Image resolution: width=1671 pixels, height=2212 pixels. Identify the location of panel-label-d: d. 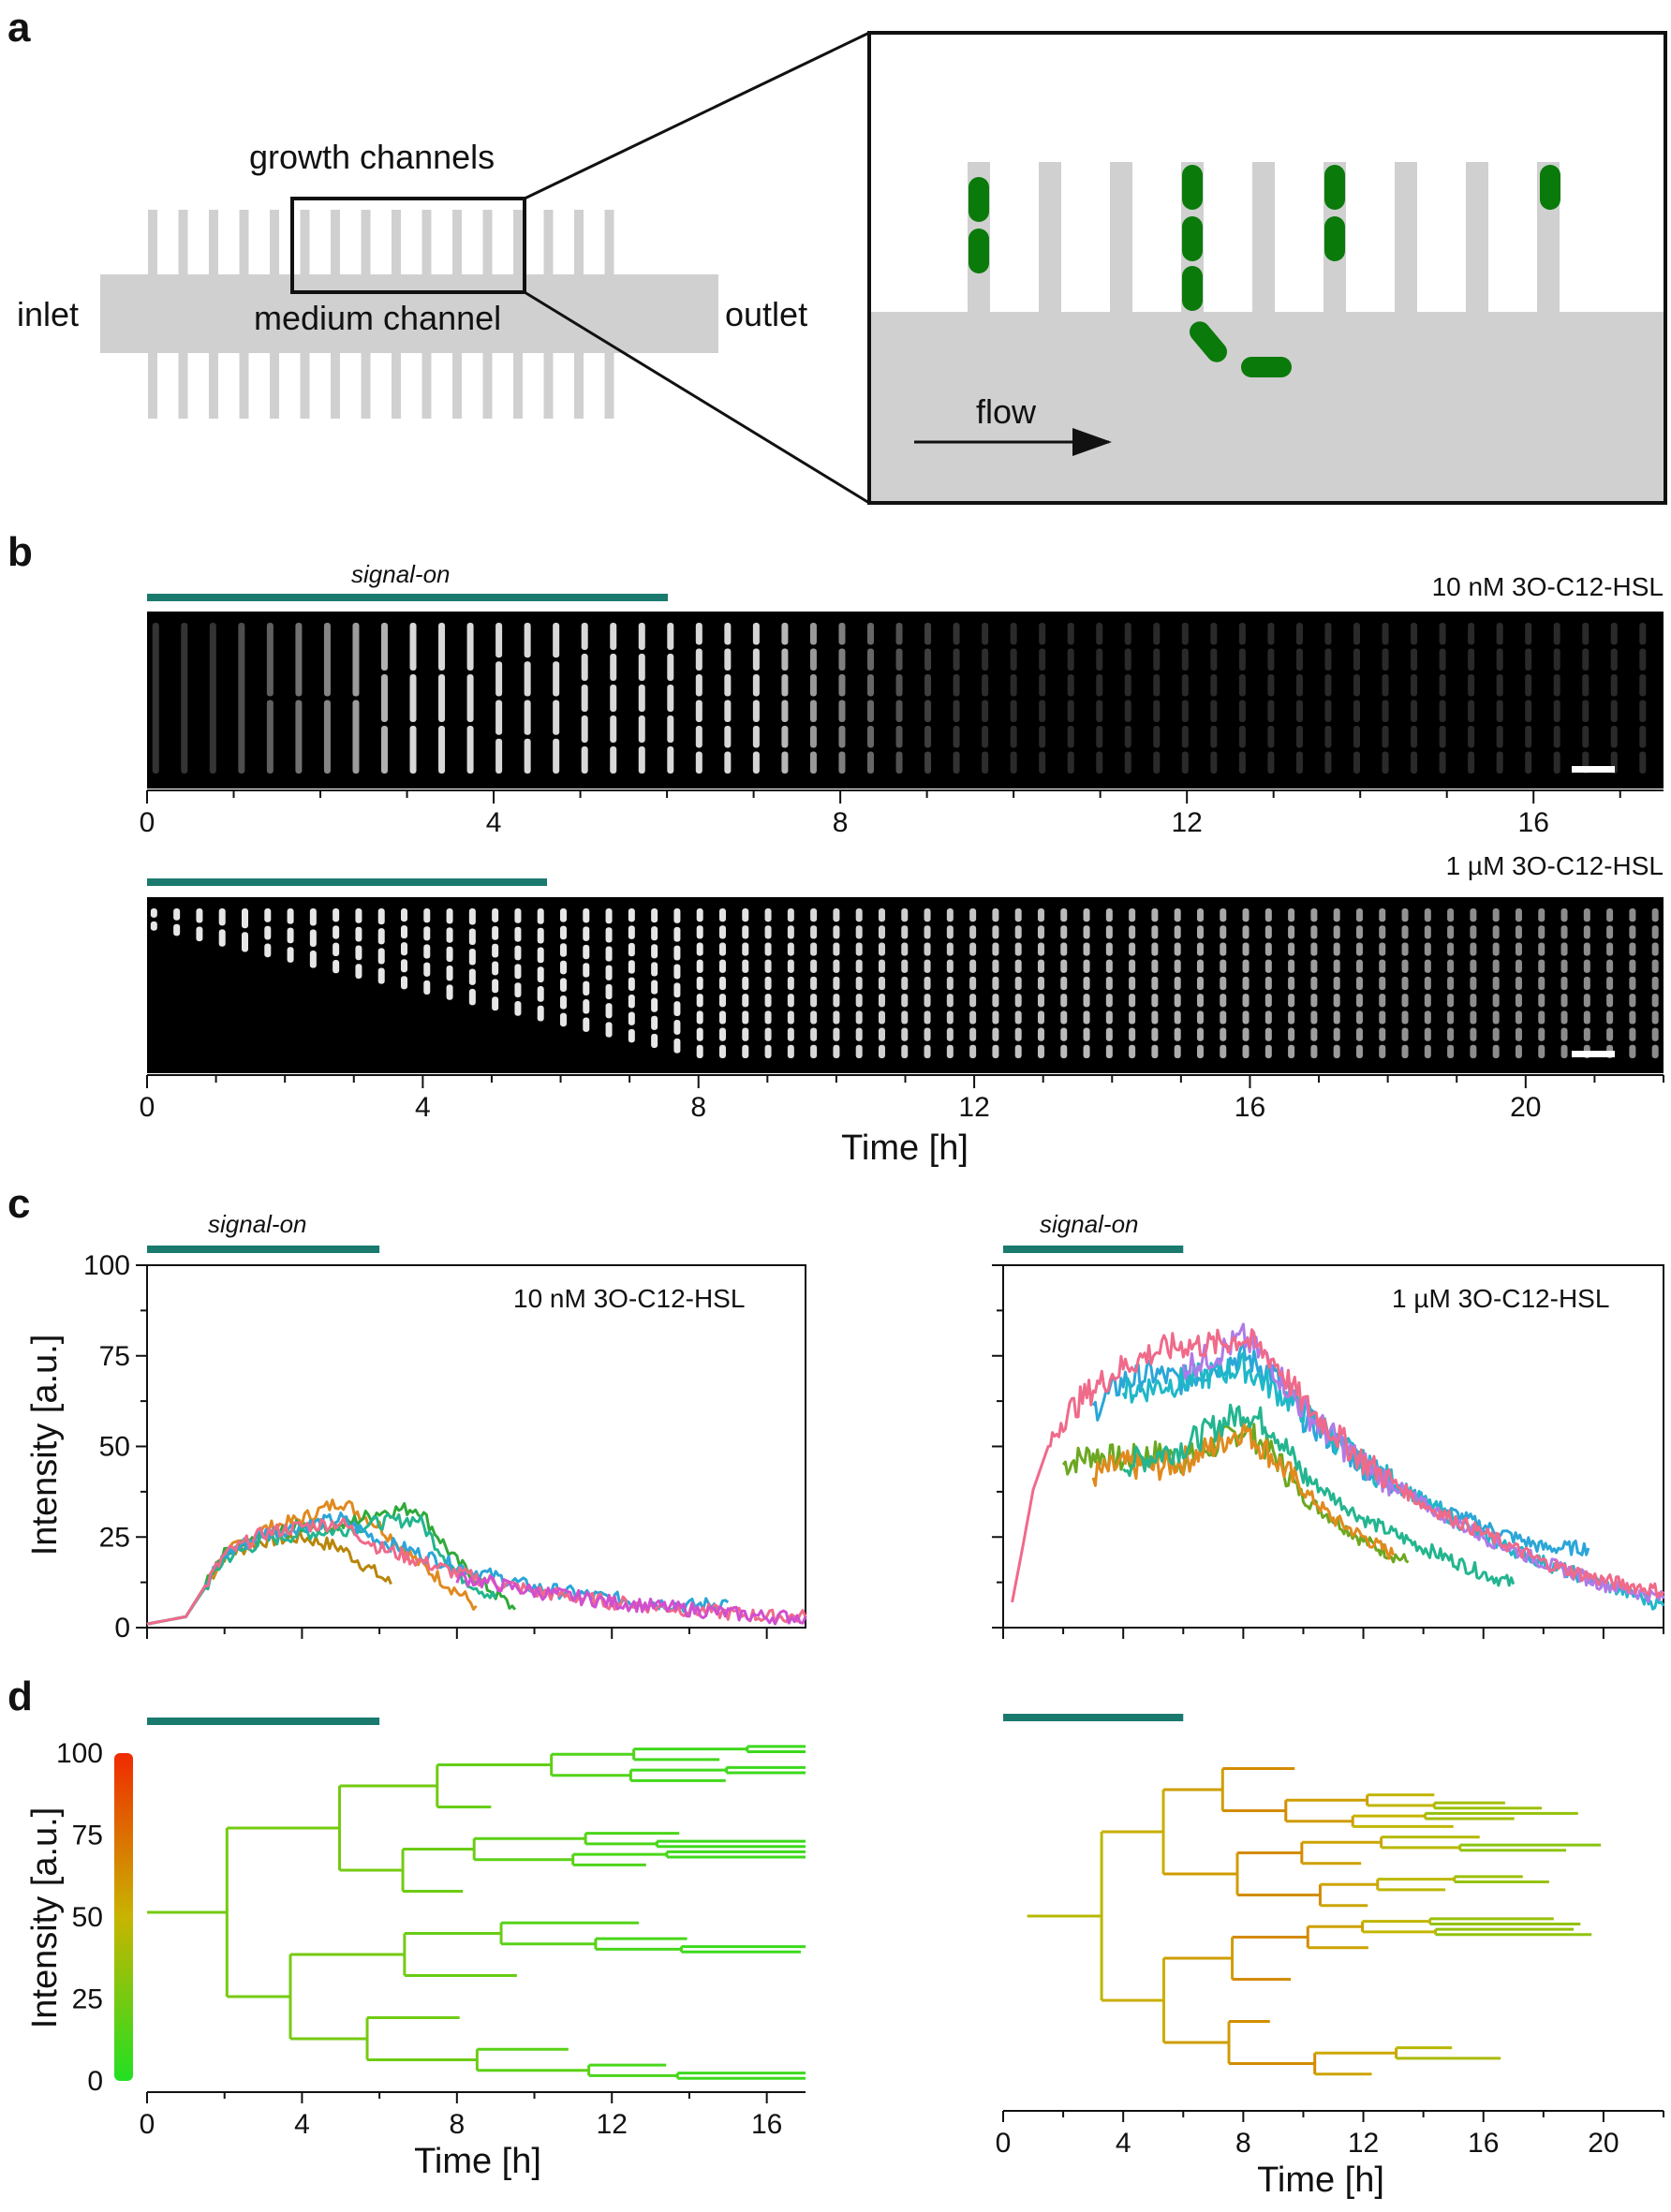
(20, 1696).